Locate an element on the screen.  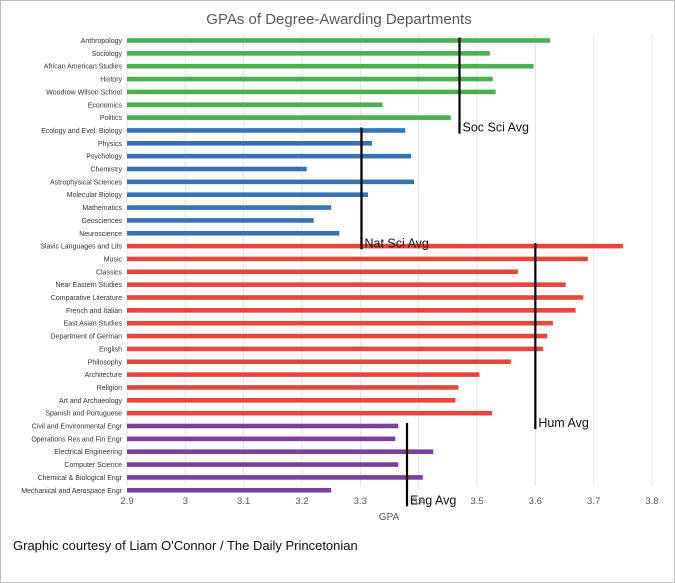
category-label: Spanish and Portuguese is located at coordinates (83, 414).